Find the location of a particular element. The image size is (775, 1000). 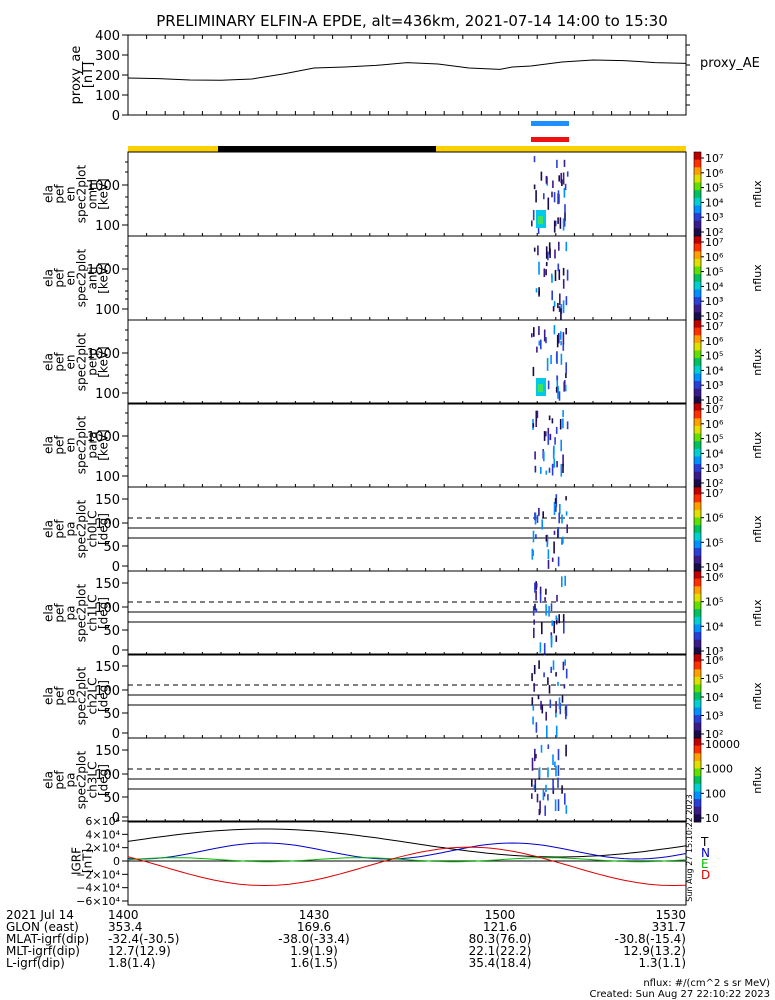

panel-ylabel: elapefpaspec2plotch2LC[deg] is located at coordinates (75, 695).